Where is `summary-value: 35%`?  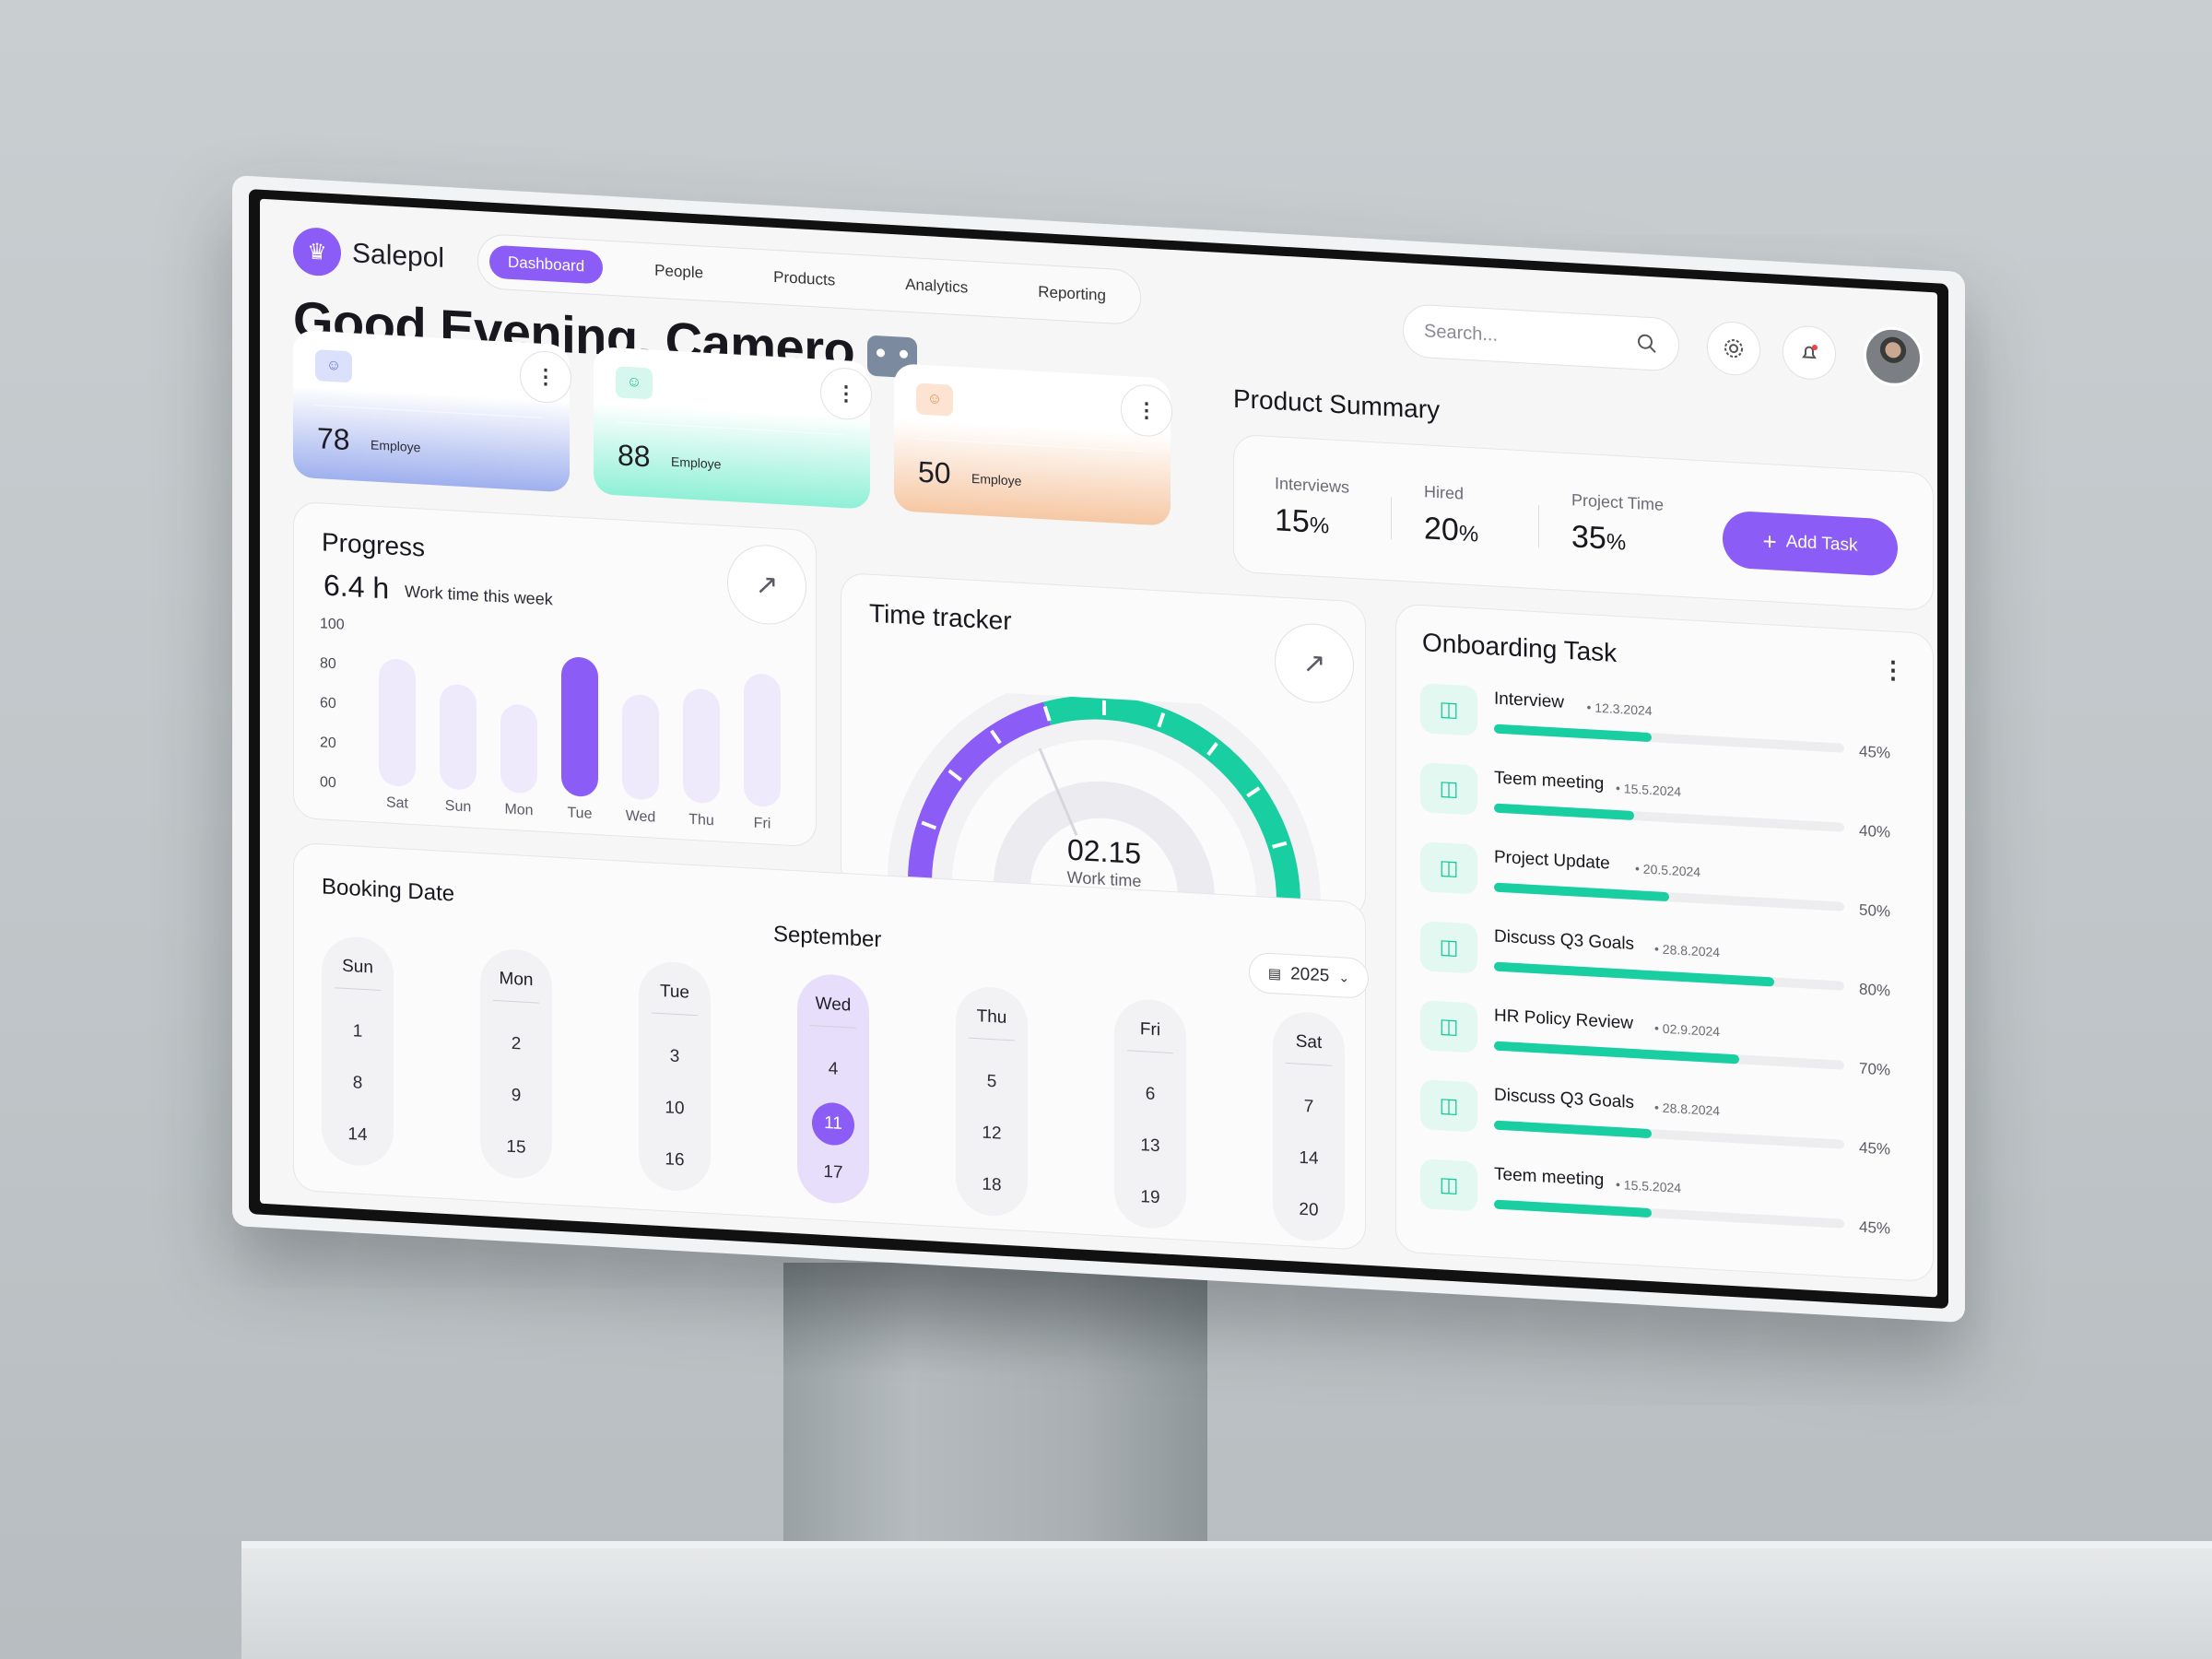
summary-value: 35% is located at coordinates (1617, 539).